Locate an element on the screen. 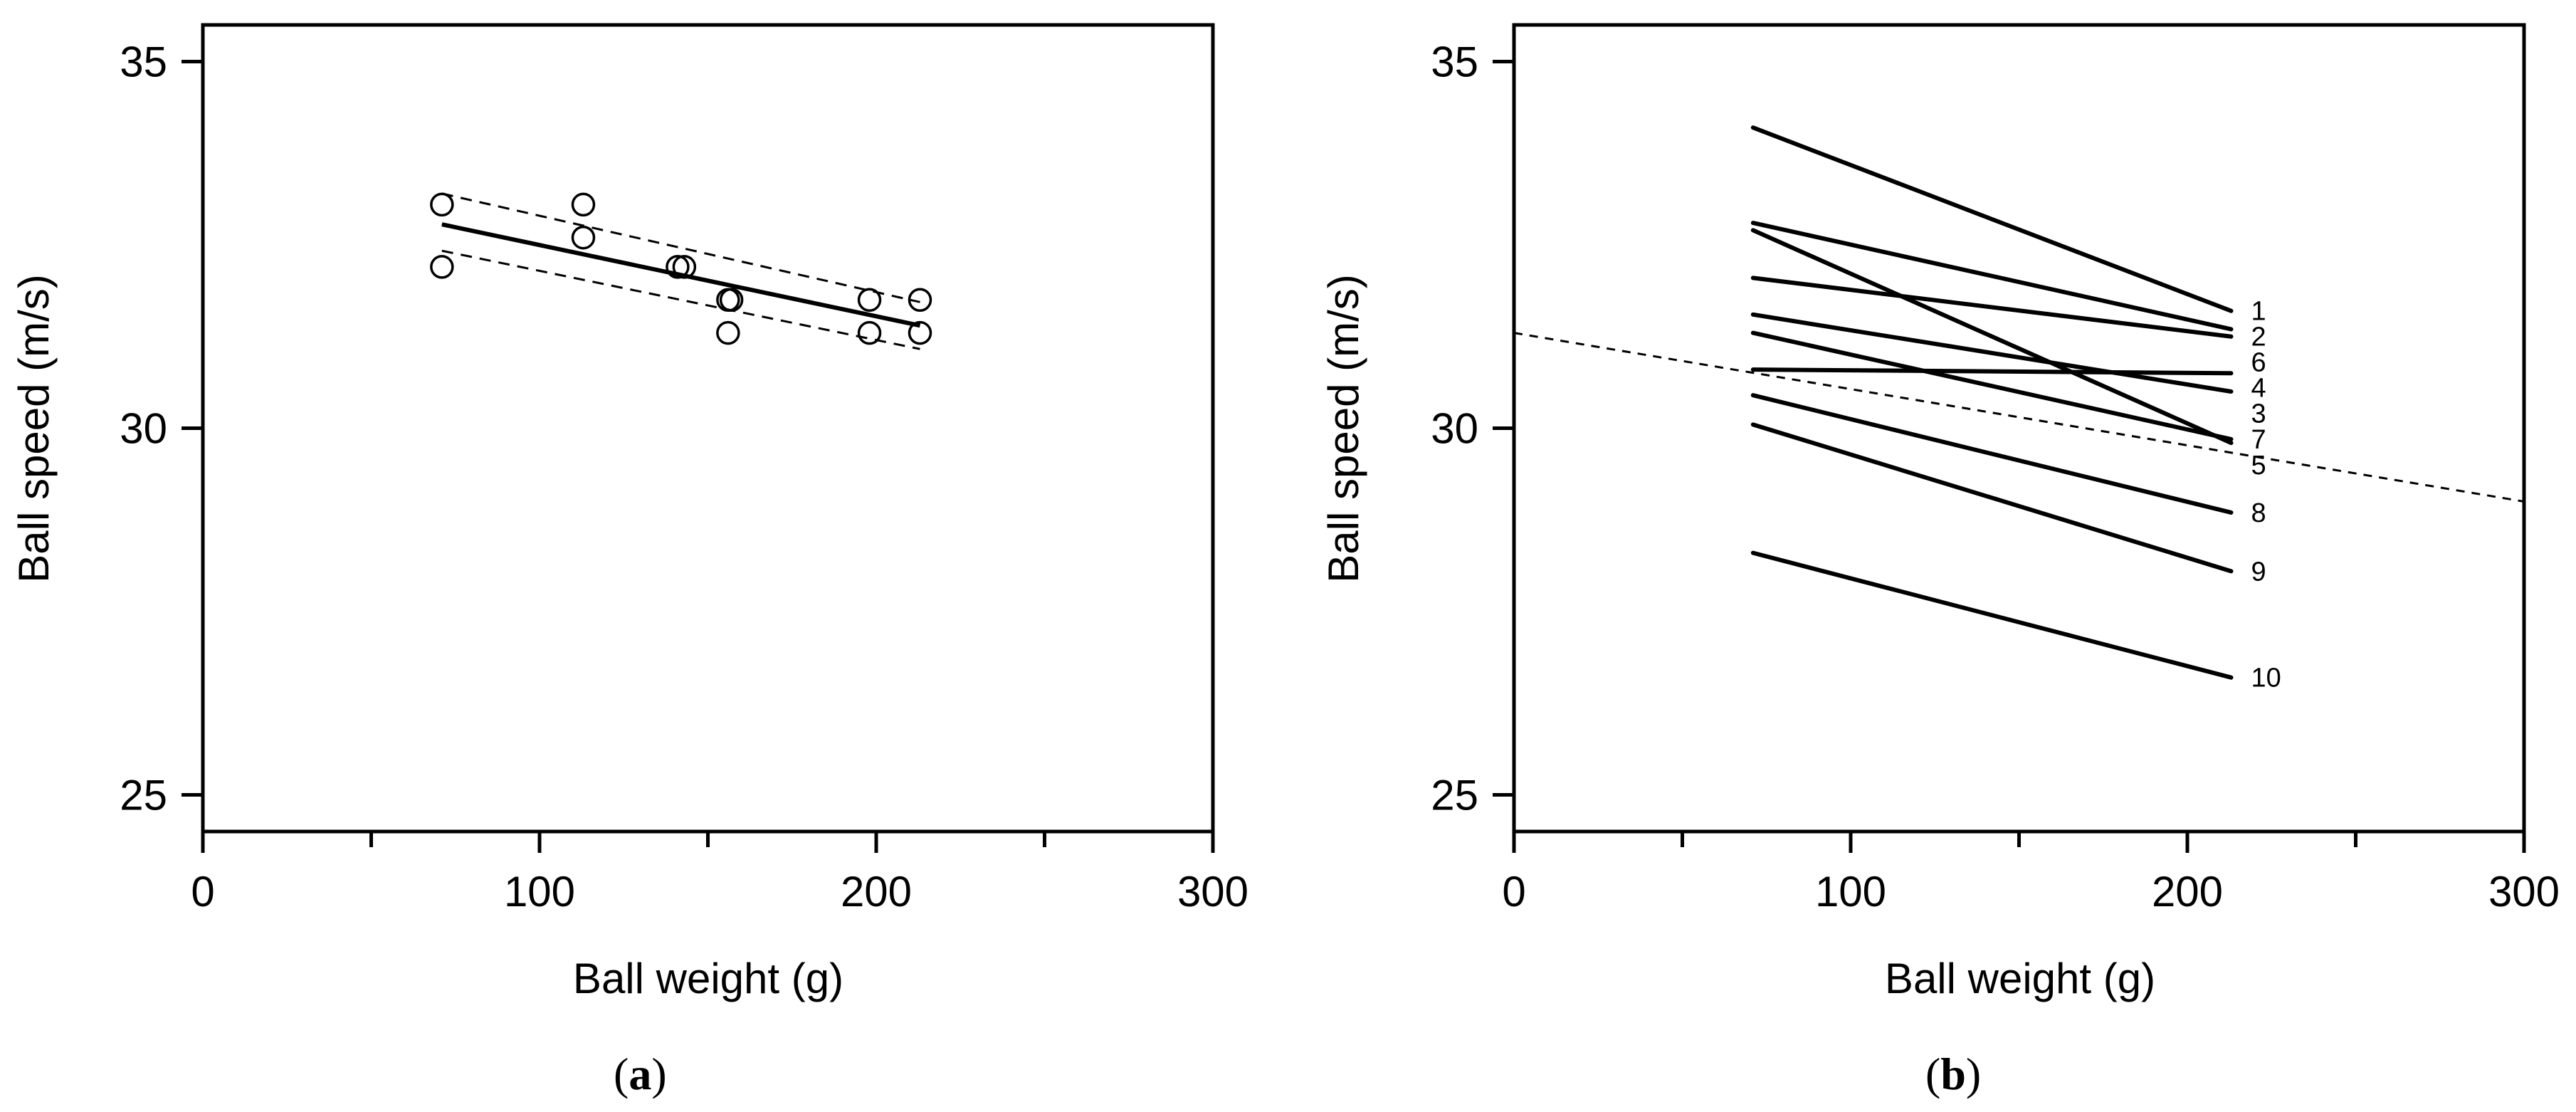  panel-caption: (b) is located at coordinates (1953, 1074).